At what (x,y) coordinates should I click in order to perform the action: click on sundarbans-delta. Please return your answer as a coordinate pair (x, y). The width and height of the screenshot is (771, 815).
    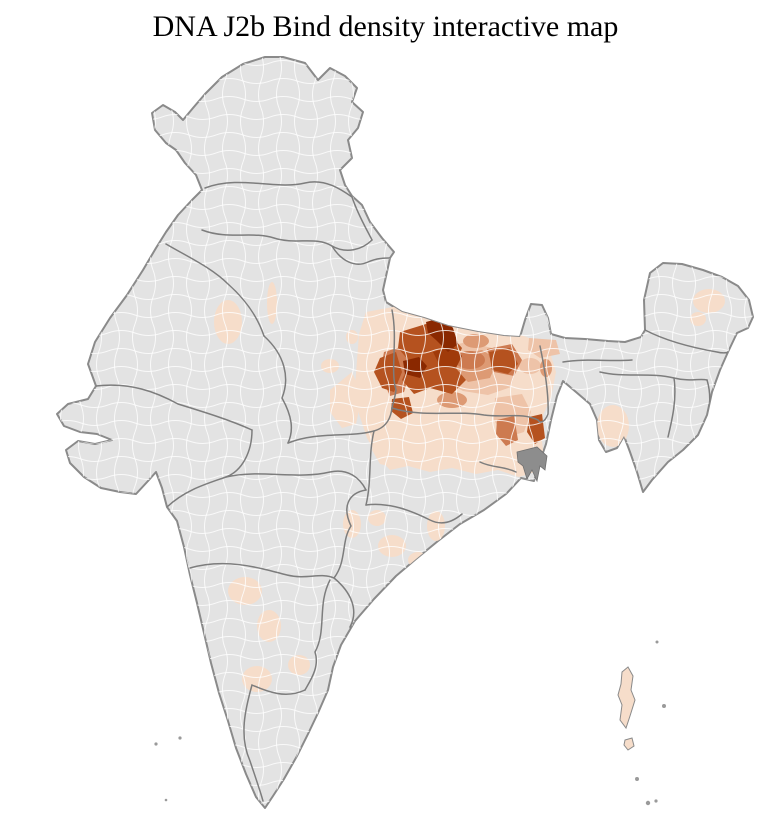
    Looking at the image, I should click on (532, 464).